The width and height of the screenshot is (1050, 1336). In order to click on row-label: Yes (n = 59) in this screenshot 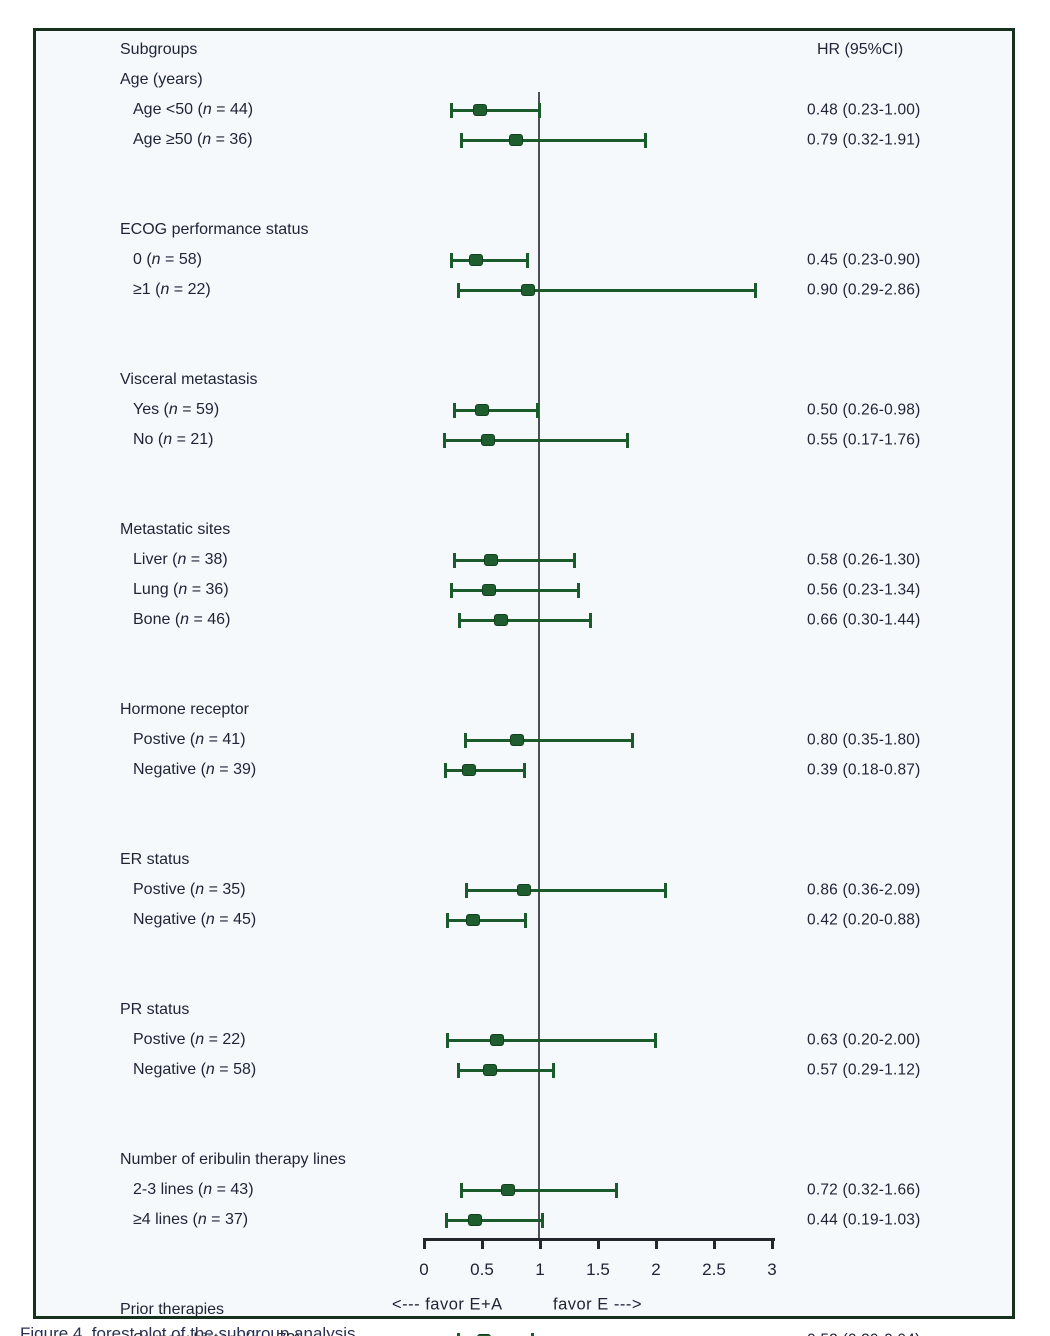, I will do `click(176, 409)`.